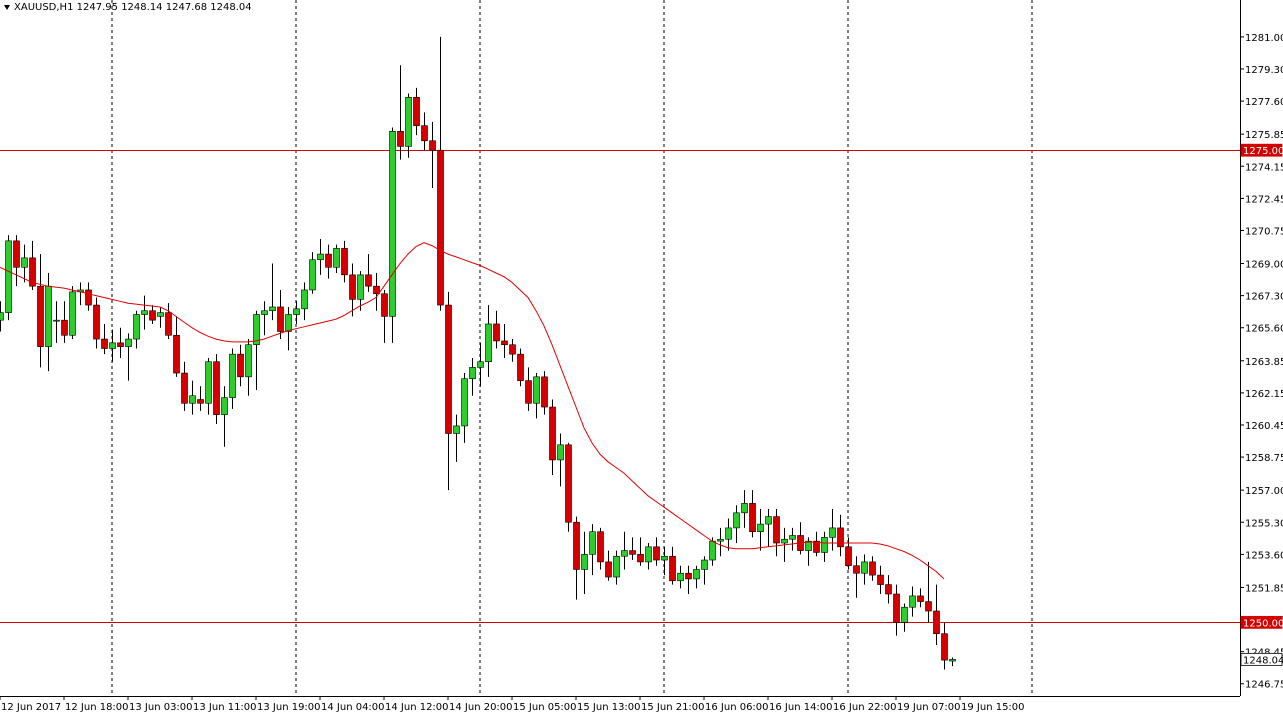 The width and height of the screenshot is (1283, 722). What do you see at coordinates (1264, 199) in the screenshot?
I see `price-tick-label: 1272.45` at bounding box center [1264, 199].